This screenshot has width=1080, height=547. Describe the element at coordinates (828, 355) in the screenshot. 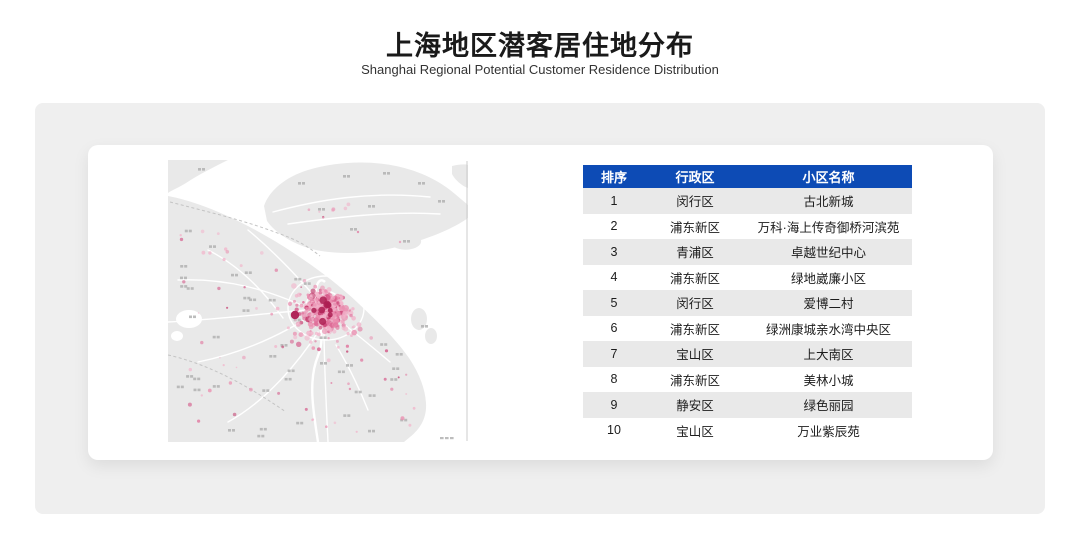

I see `cell-community: 上大南区` at that location.